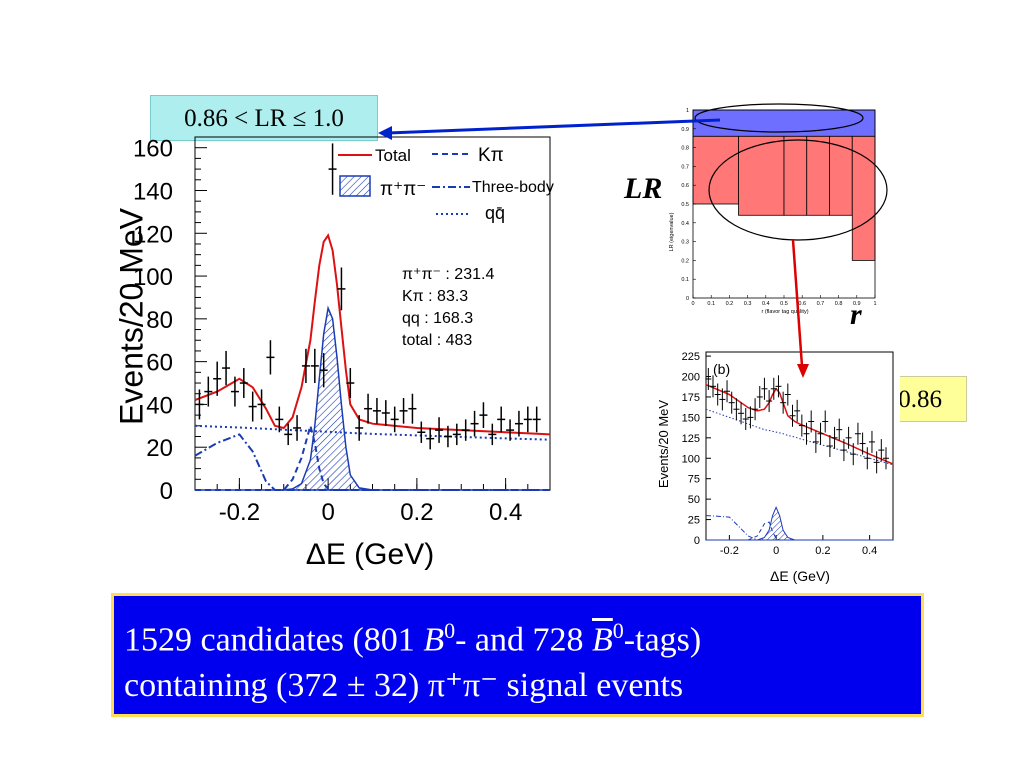 Image resolution: width=1024 pixels, height=768 pixels. What do you see at coordinates (434, 640) in the screenshot?
I see `b-symbol-1: B` at bounding box center [434, 640].